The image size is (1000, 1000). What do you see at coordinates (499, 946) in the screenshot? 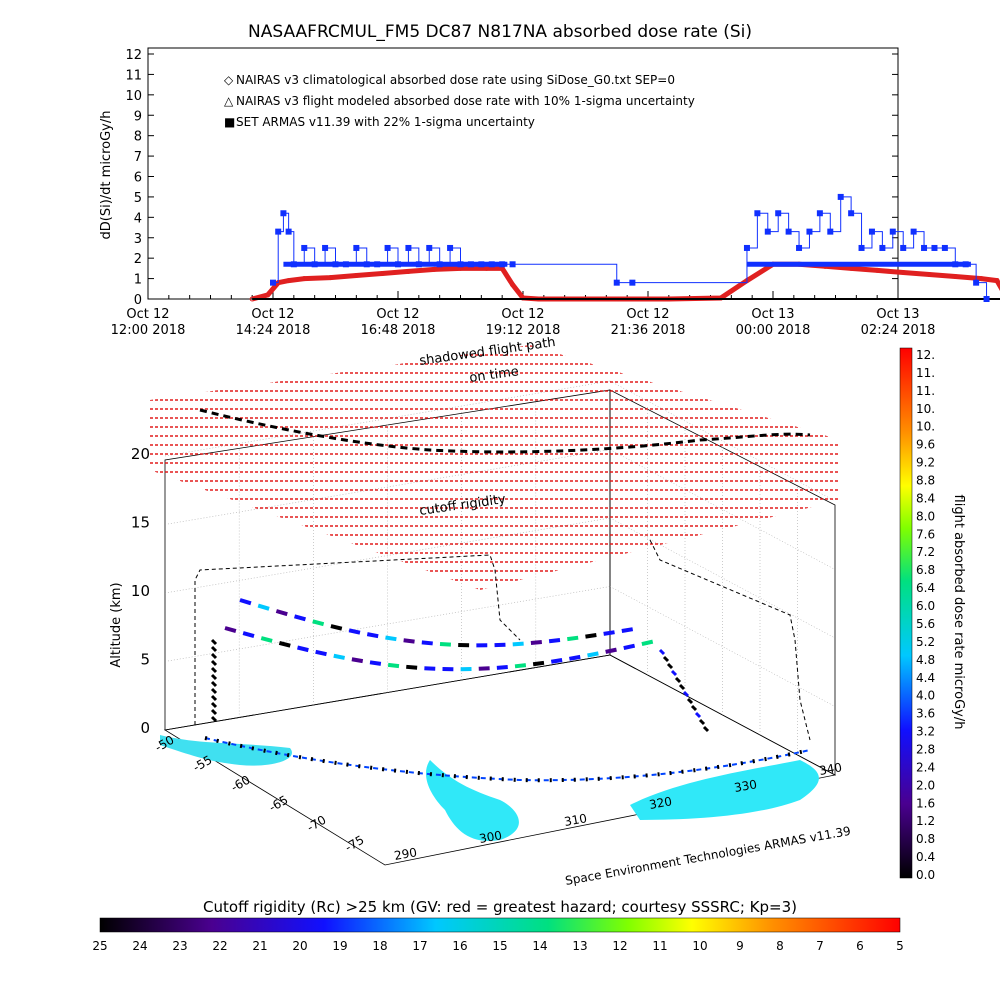
I see `colorbar-bottom-tick-label: 15` at bounding box center [499, 946].